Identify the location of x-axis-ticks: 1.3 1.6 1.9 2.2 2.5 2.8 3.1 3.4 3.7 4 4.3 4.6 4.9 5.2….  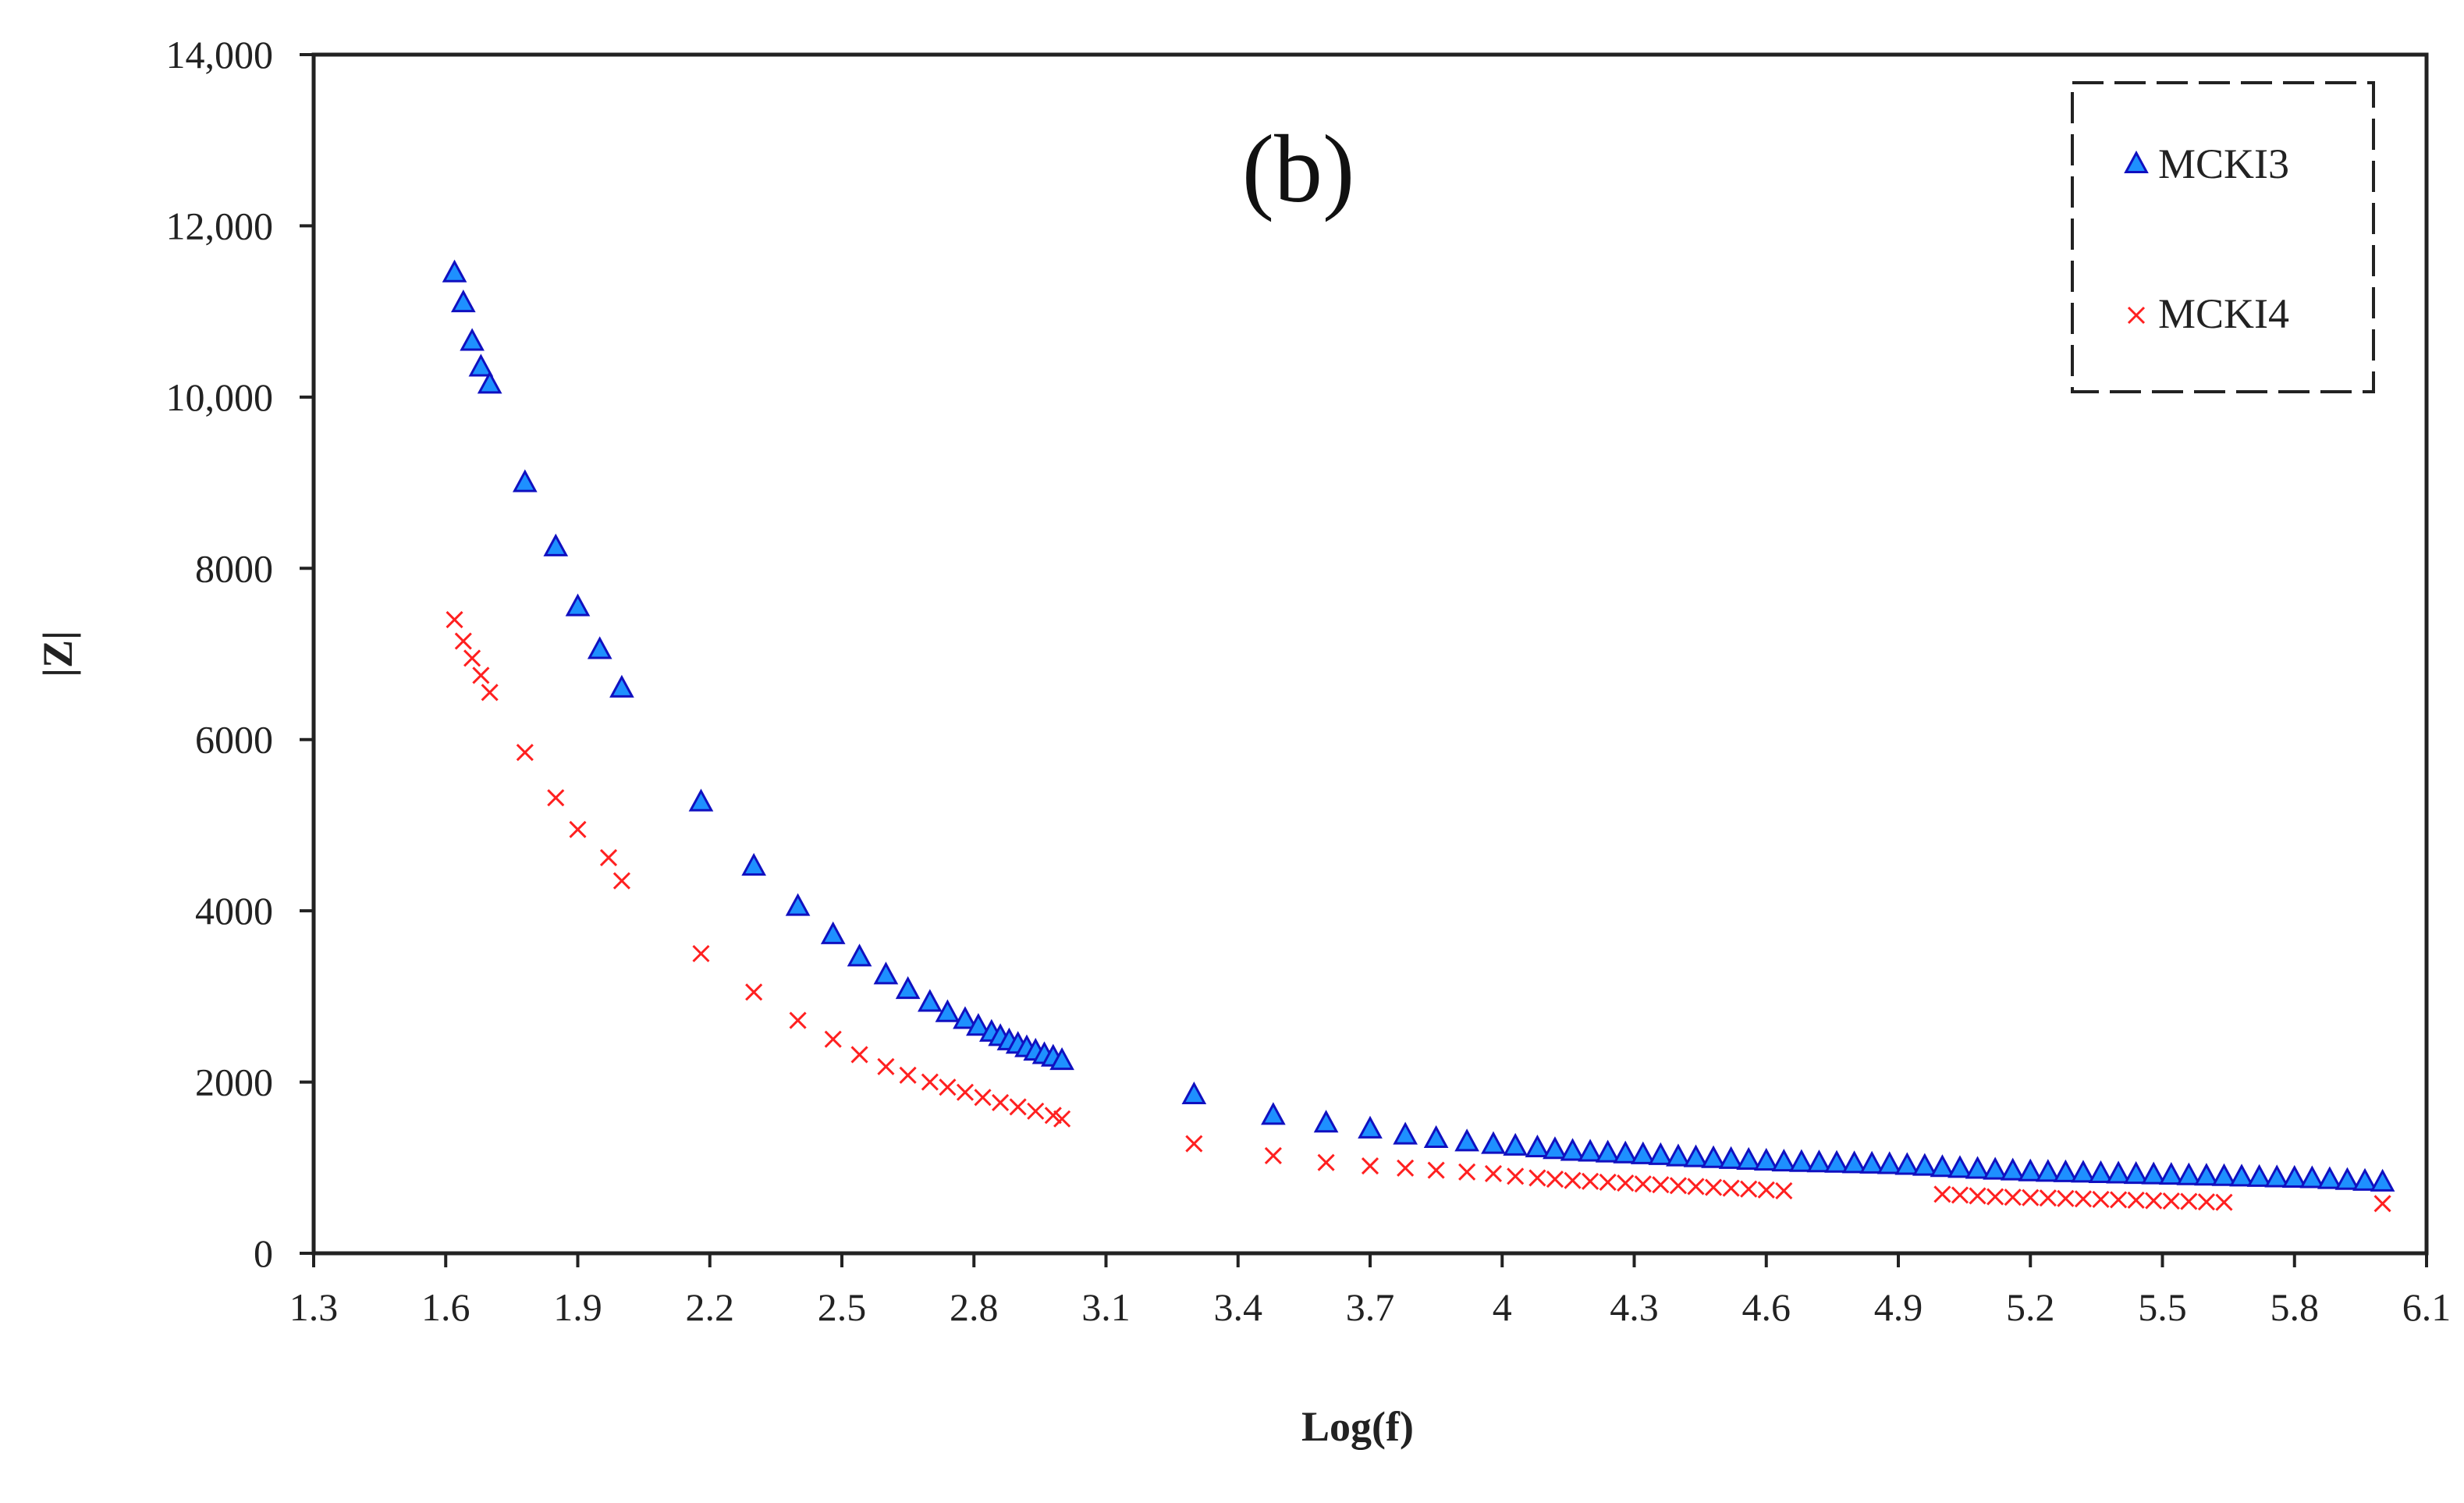
(1370, 1291).